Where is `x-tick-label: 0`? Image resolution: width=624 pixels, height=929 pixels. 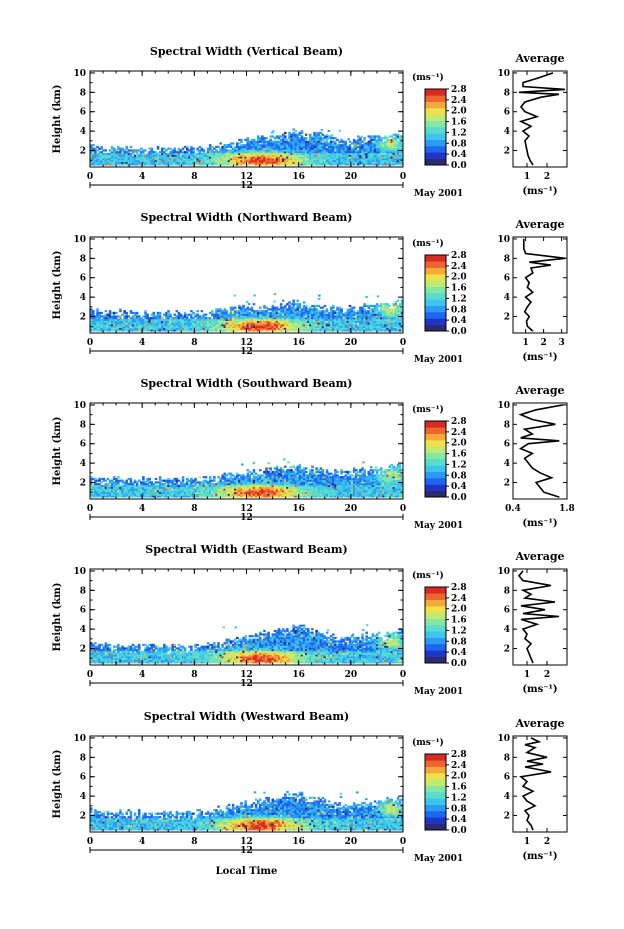 x-tick-label: 0 is located at coordinates (403, 343).